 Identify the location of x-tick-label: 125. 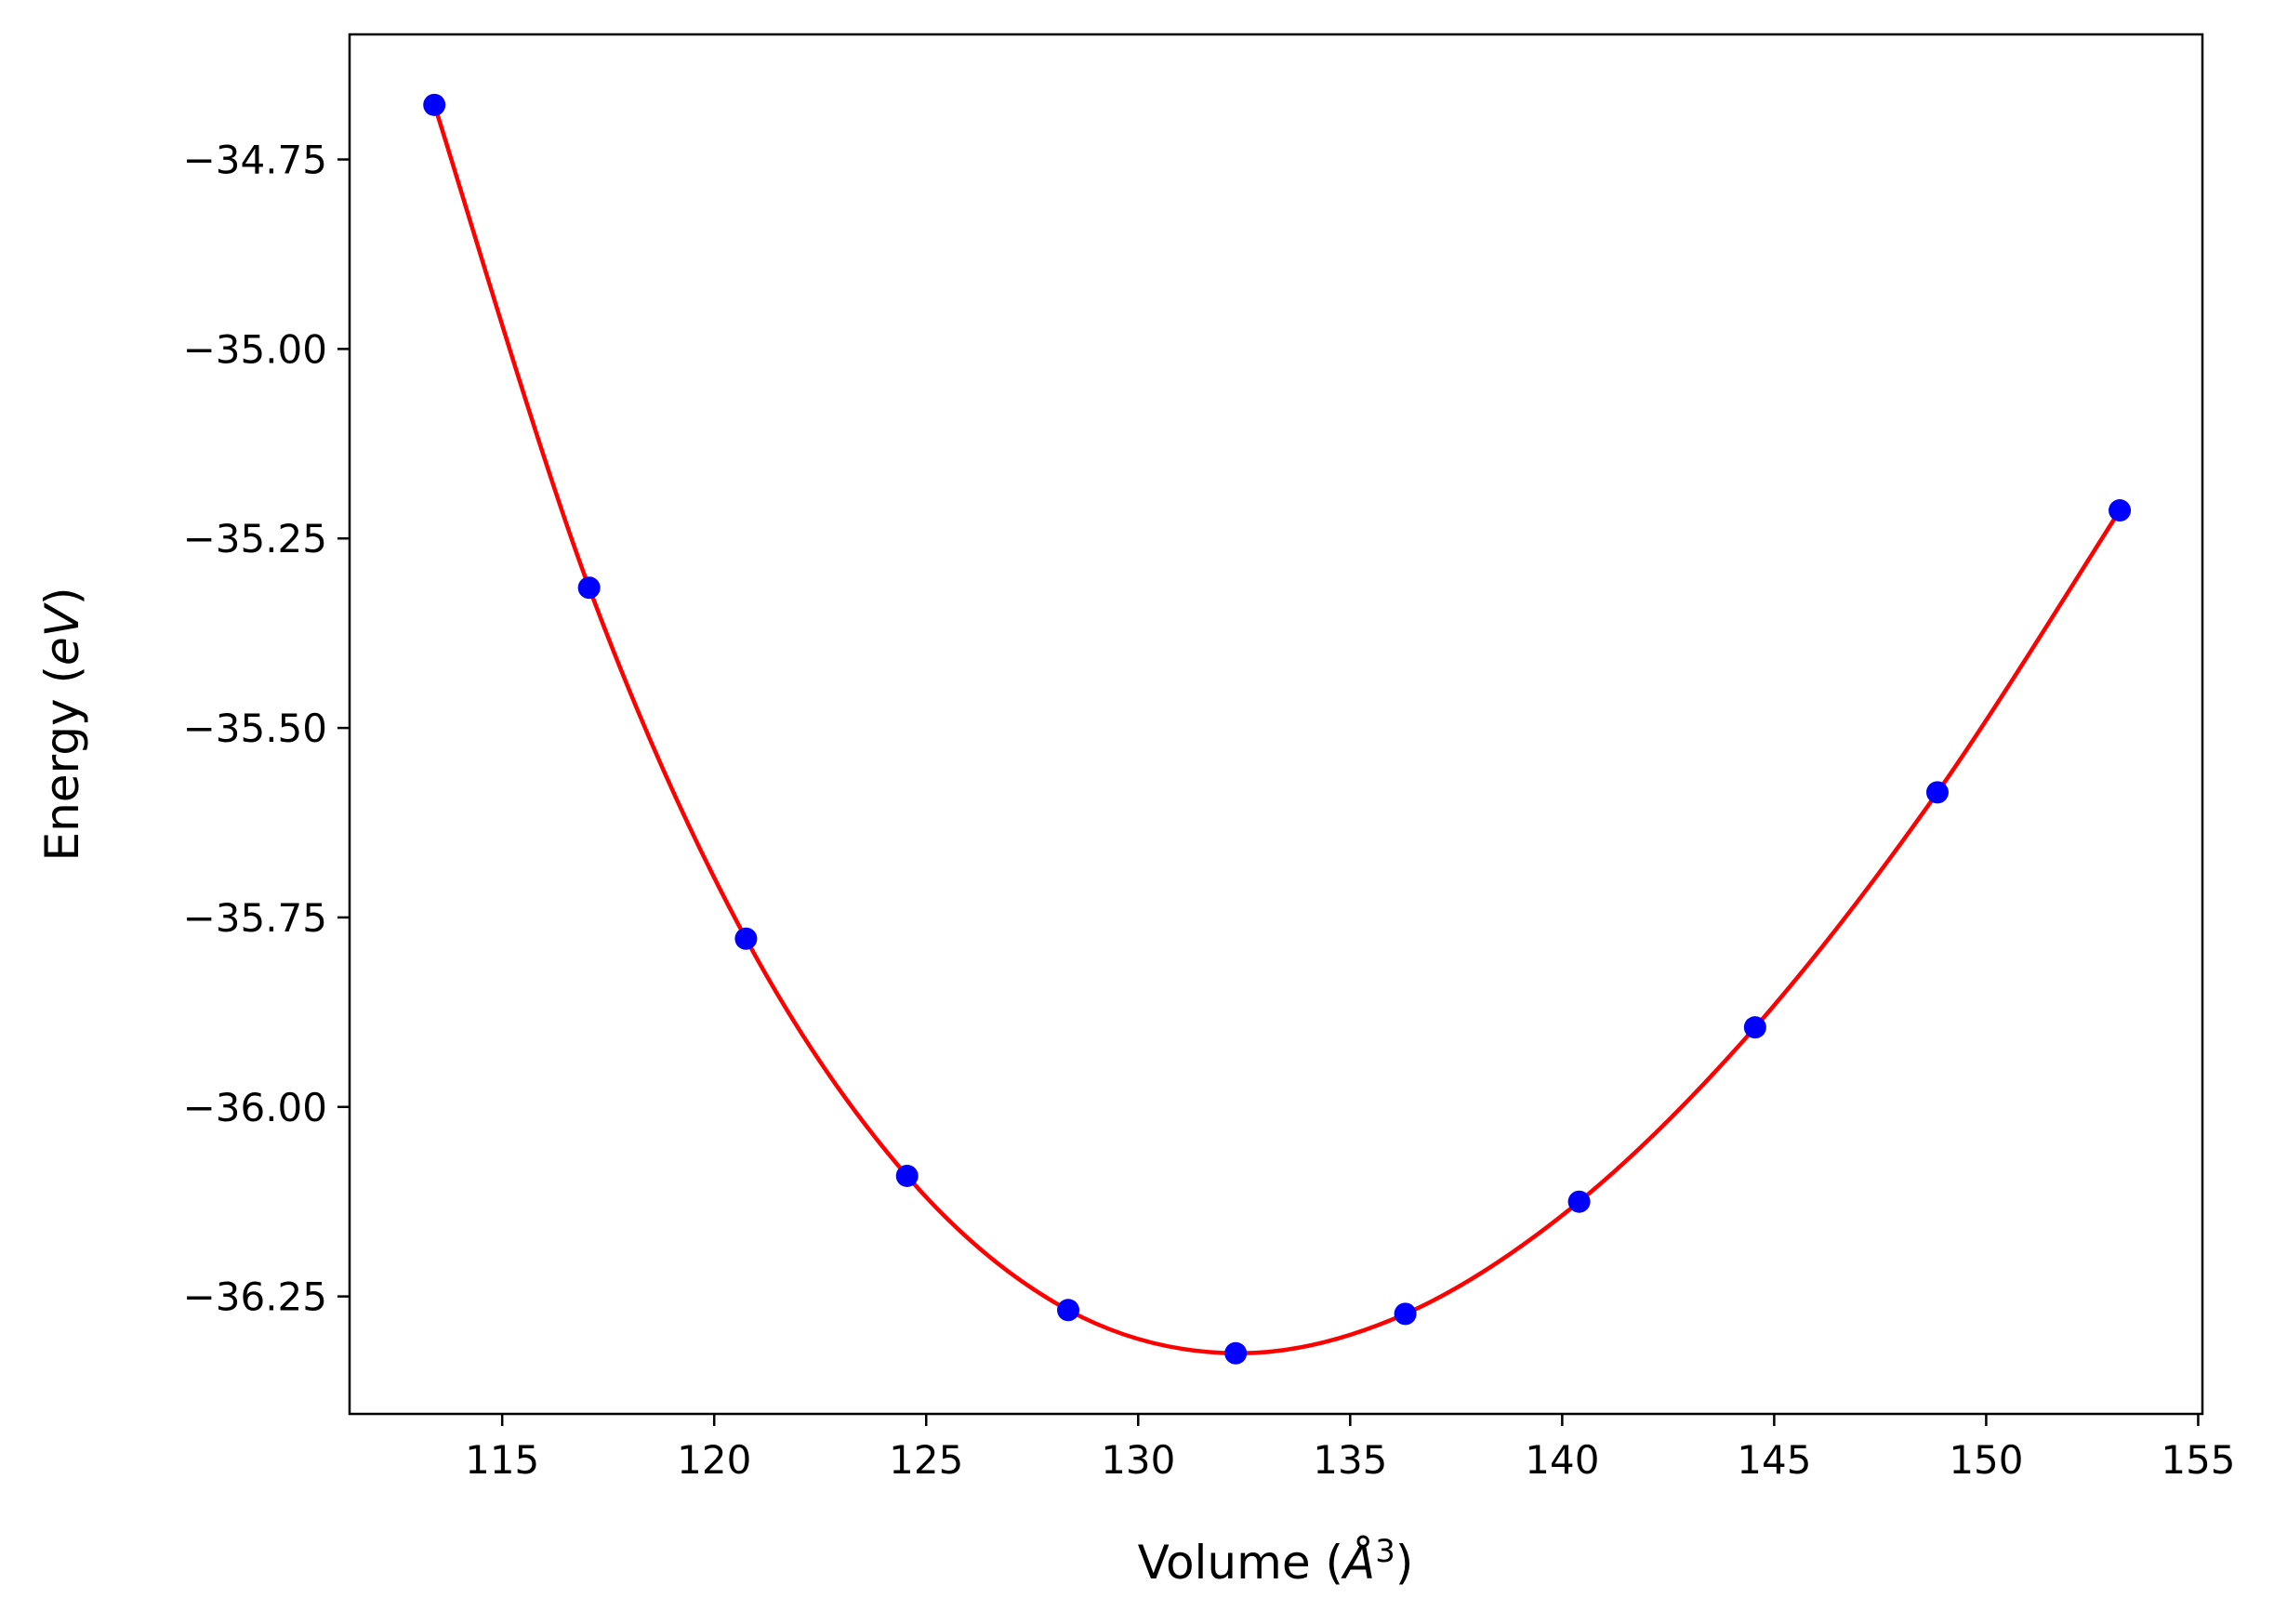
(926, 1460).